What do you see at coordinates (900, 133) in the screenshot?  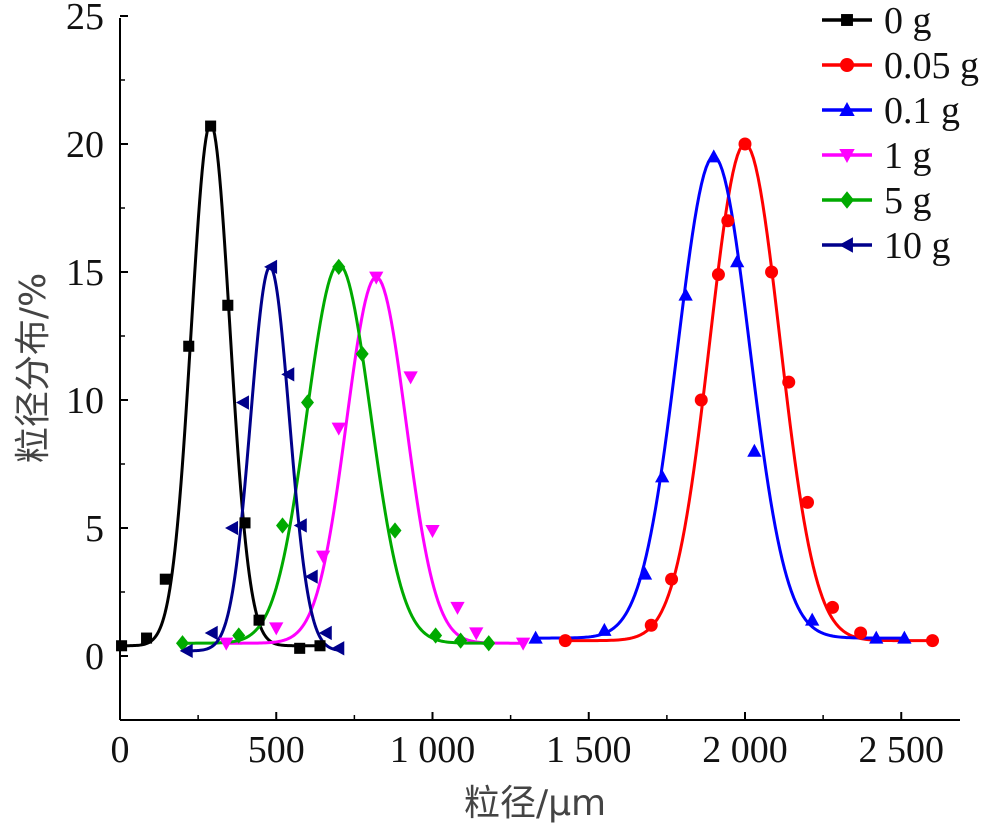 I see `legend: 0 g0.05 g0.1 g1 g5 g10 g` at bounding box center [900, 133].